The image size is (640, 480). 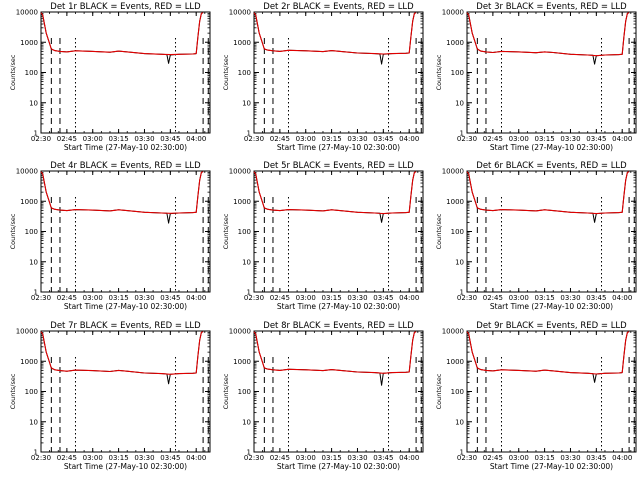 I want to click on chart-7-plot-frame, so click(x=125, y=391).